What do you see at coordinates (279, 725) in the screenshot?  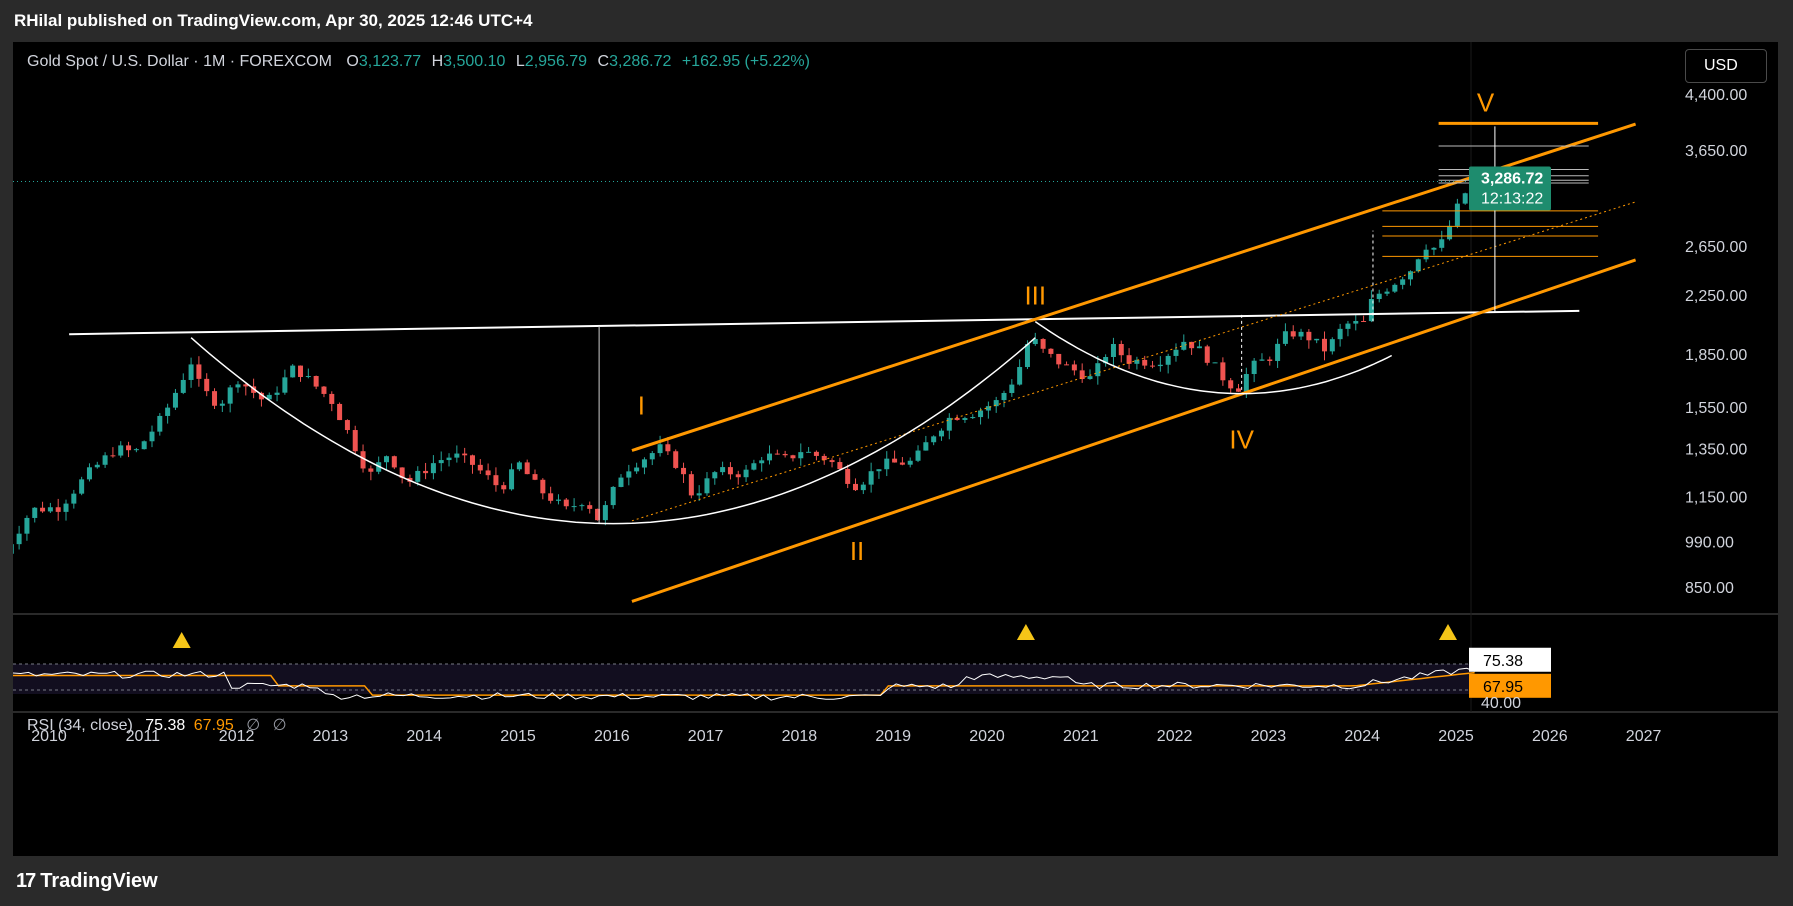 I see `hidden-value-icon-2: ∅` at bounding box center [279, 725].